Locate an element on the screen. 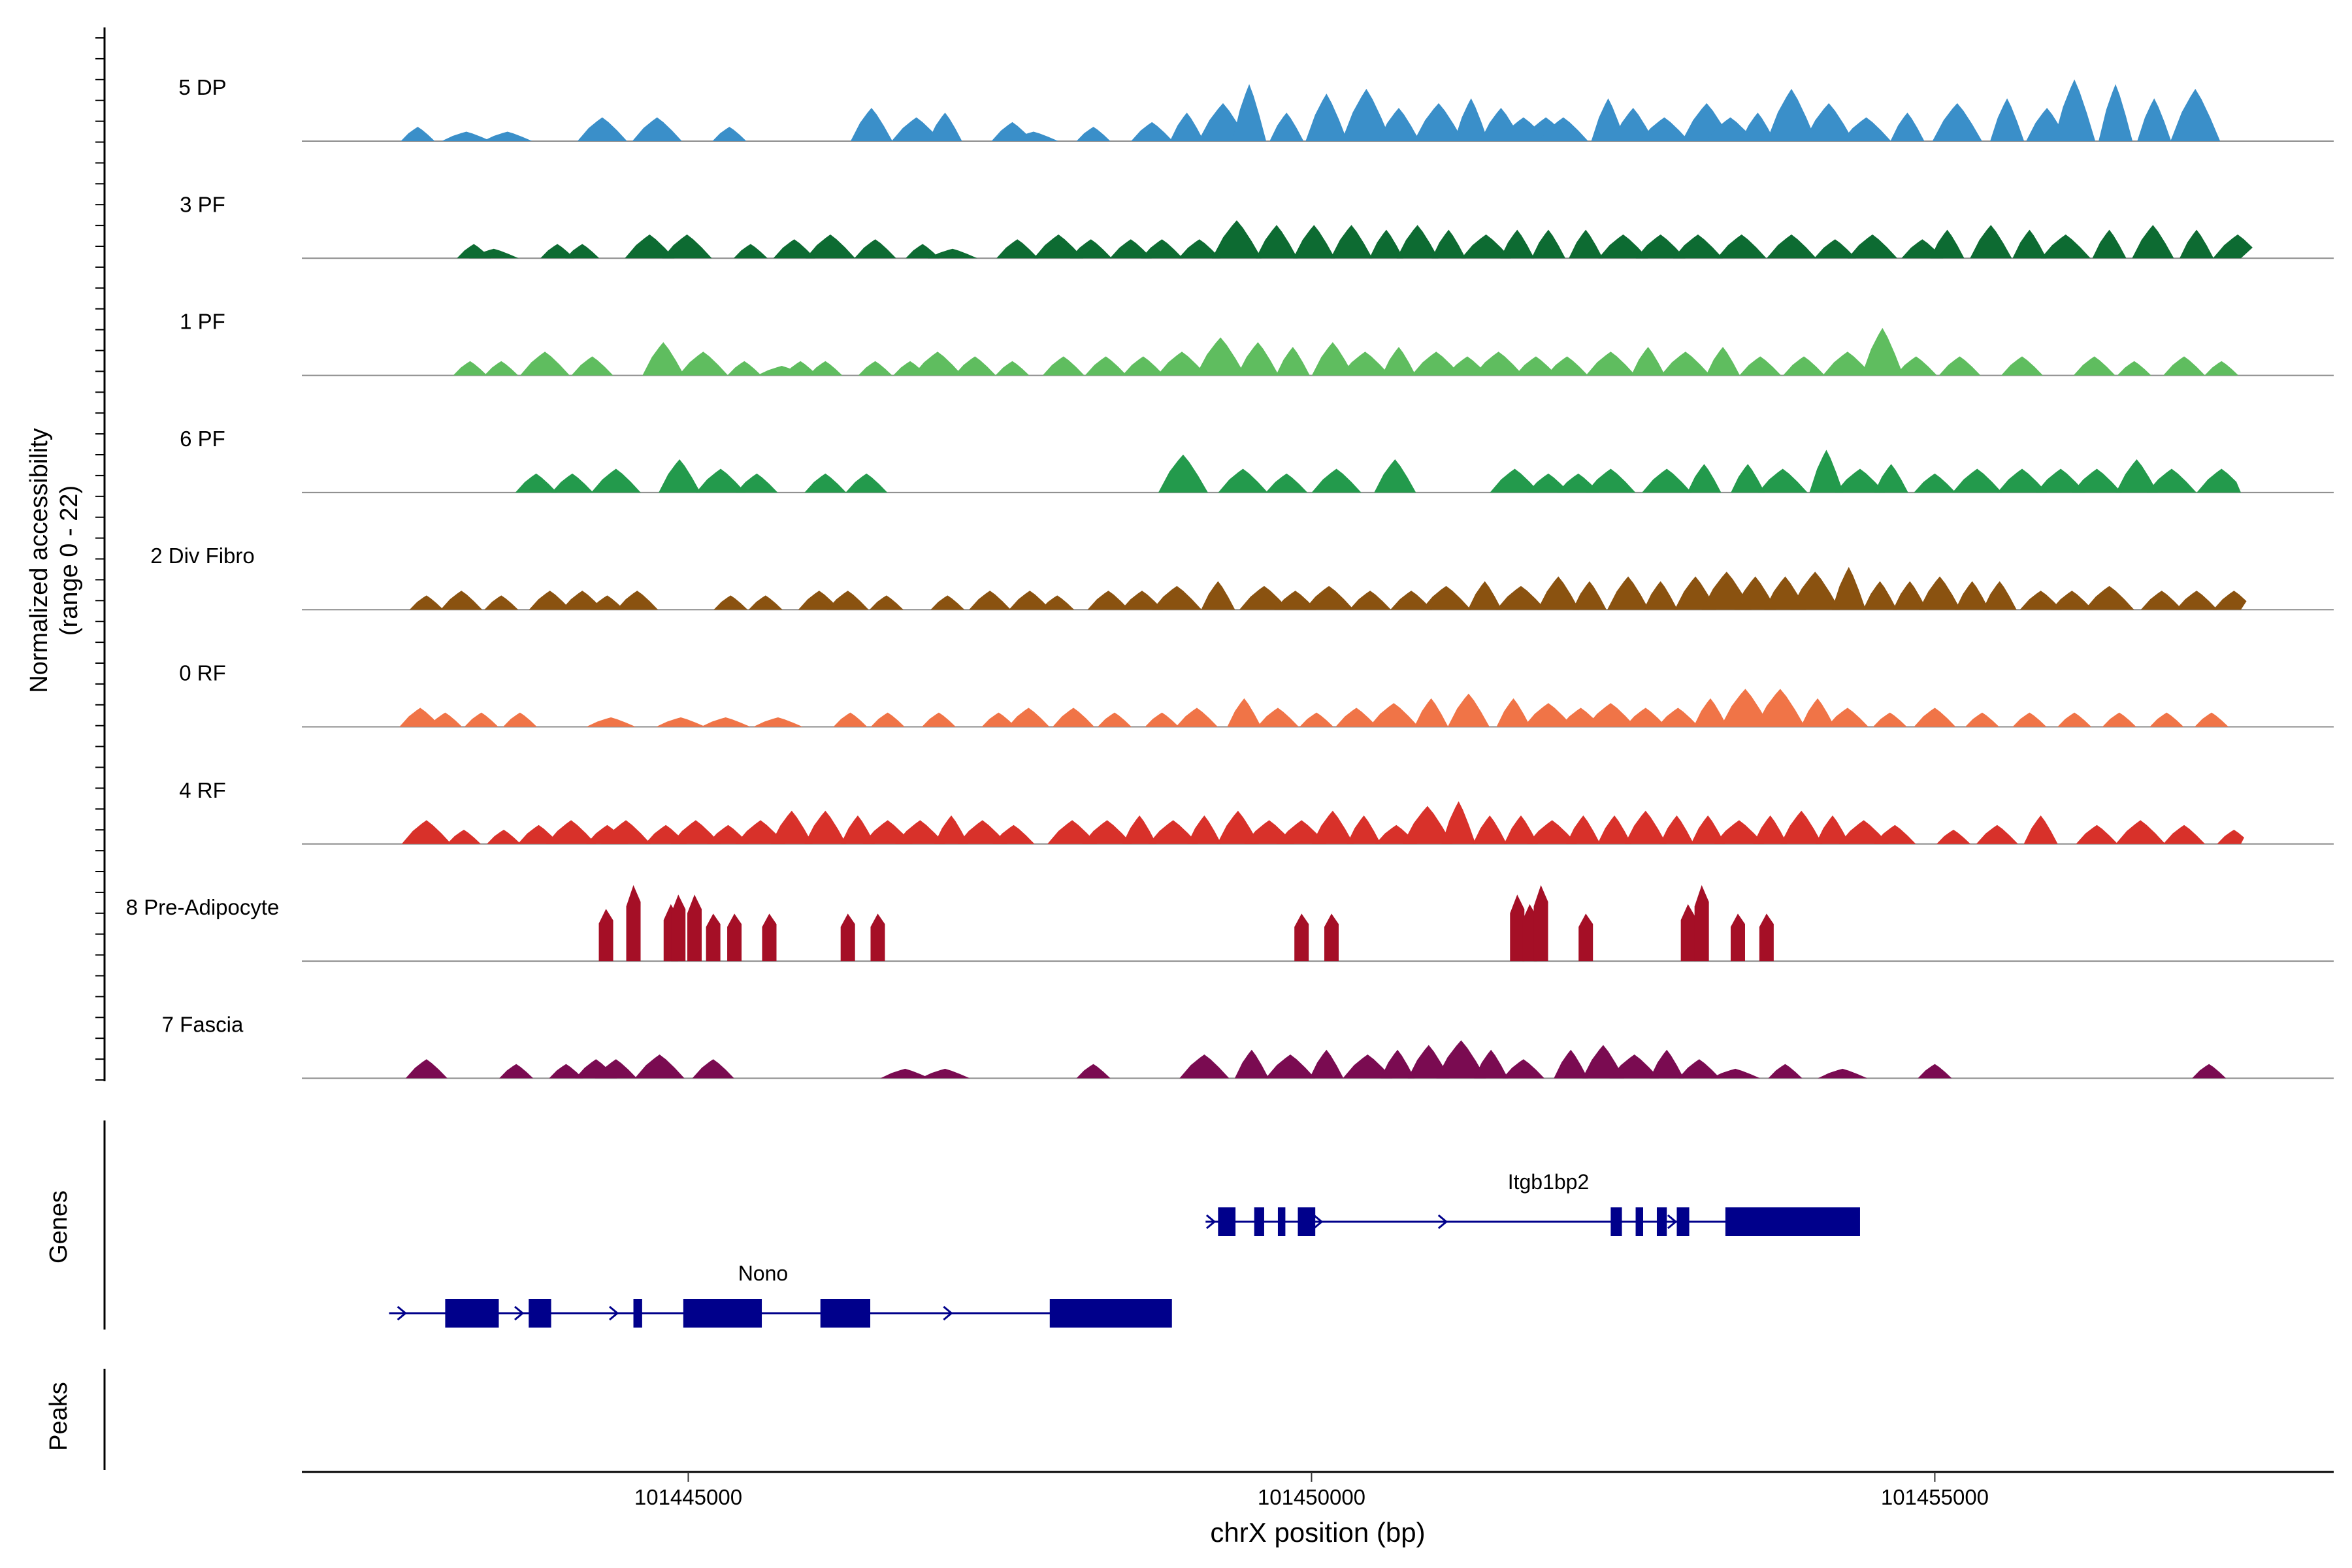 This screenshot has height=1568, width=2352. x-axis-label: chrX position (bp) is located at coordinates (1317, 1532).